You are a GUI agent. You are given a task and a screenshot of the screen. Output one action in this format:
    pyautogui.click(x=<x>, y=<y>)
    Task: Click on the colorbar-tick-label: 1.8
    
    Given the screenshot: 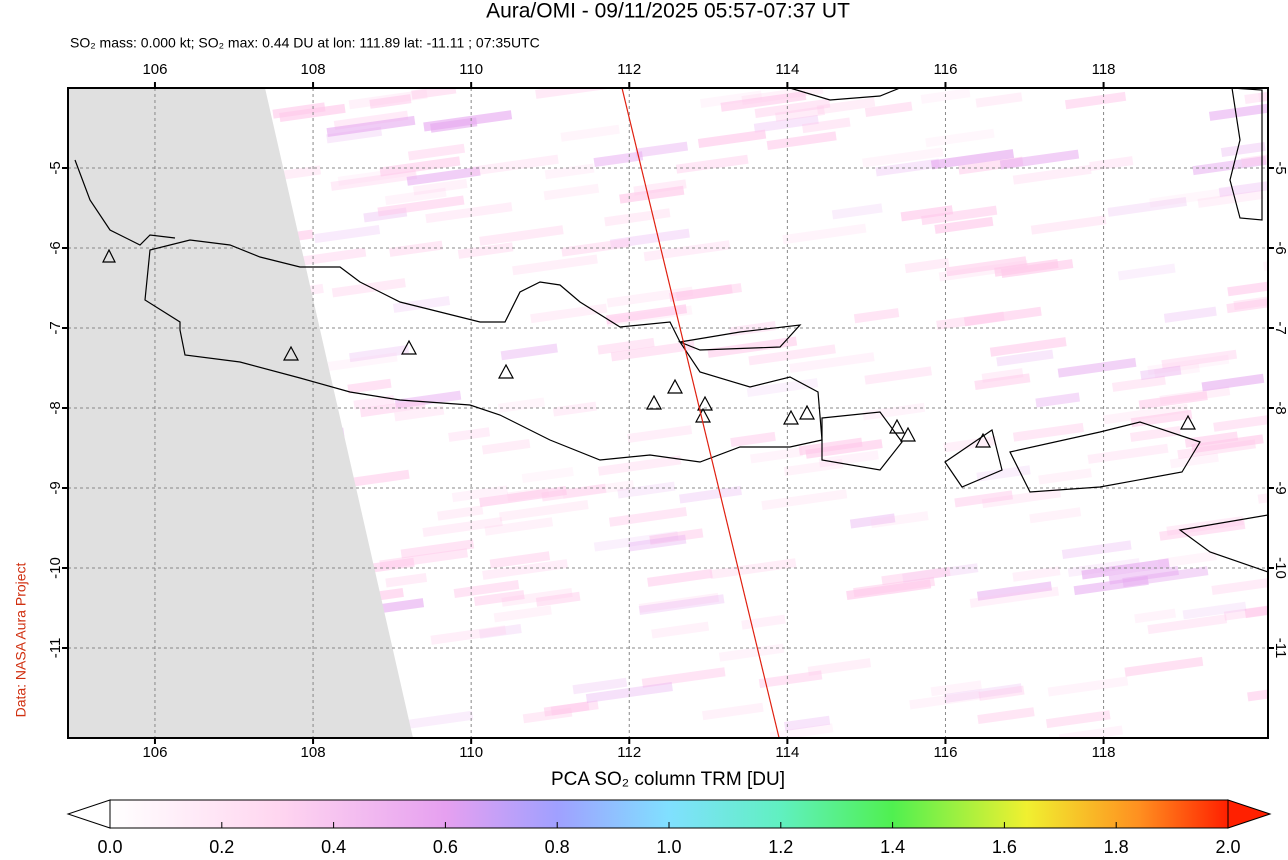 What is the action you would take?
    pyautogui.click(x=1116, y=846)
    